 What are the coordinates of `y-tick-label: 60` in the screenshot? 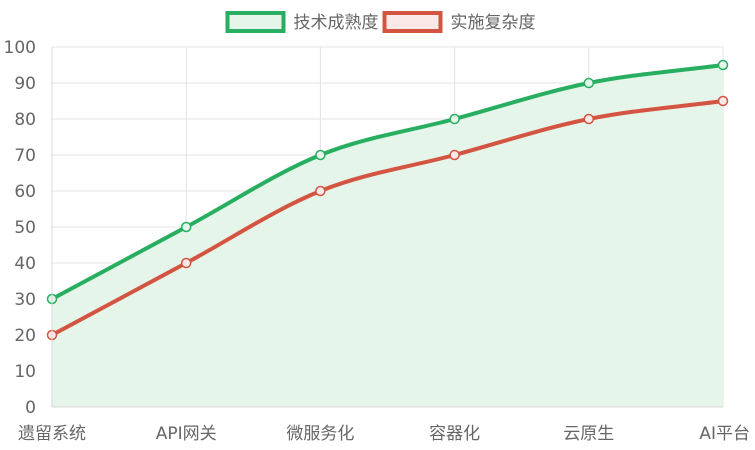 It's located at (25, 192).